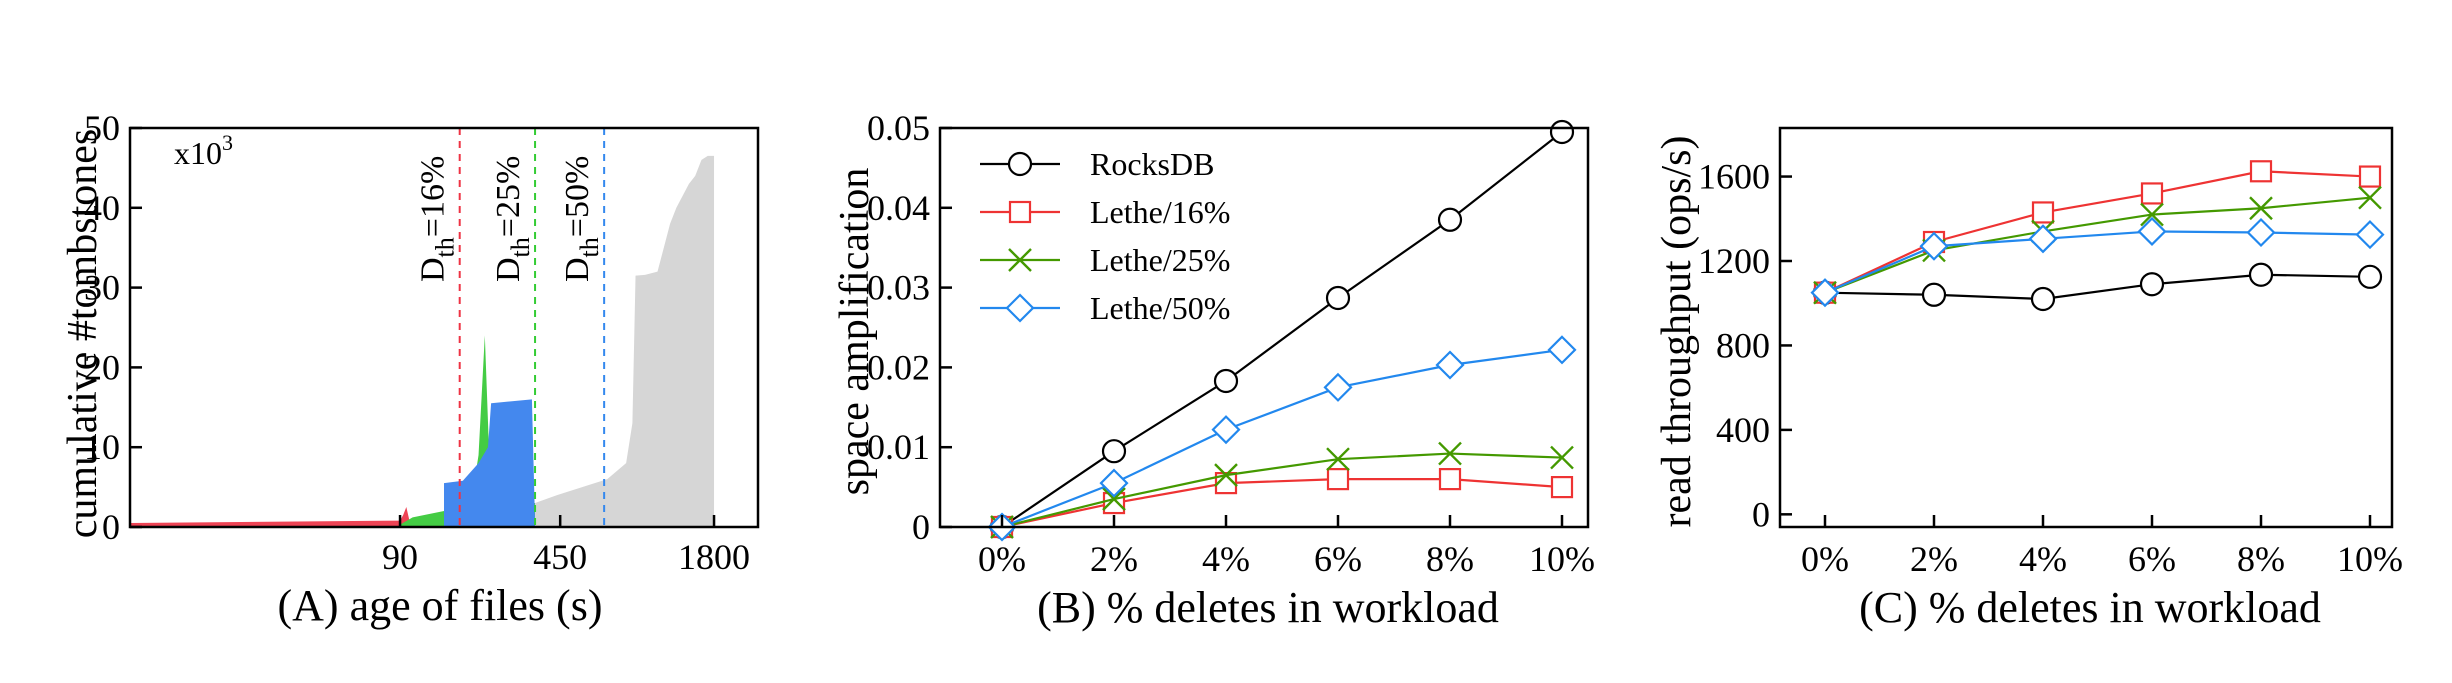  Describe the element at coordinates (1160, 308) in the screenshot. I see `legend-label: Lethe/50%` at that location.